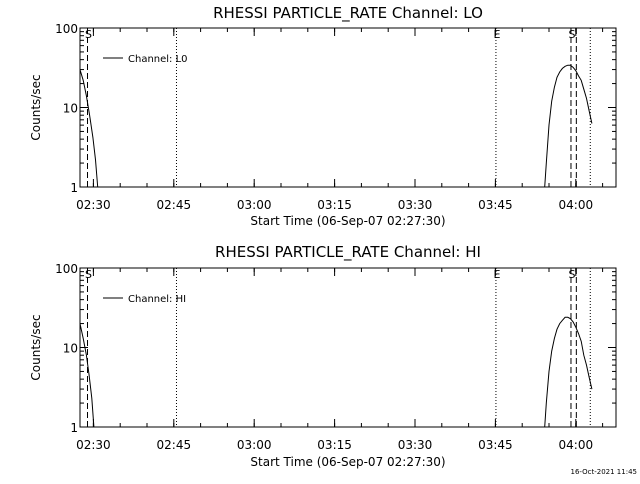  I want to click on legend-label: Channel: L0, so click(158, 59).